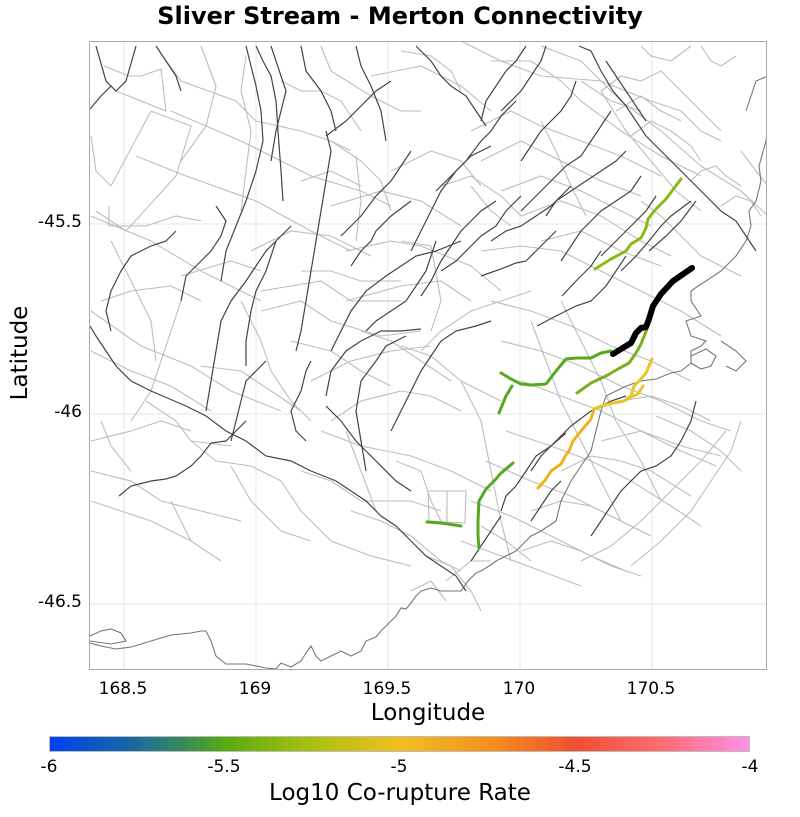 The image size is (800, 817). What do you see at coordinates (68, 412) in the screenshot?
I see `y-tick-label: -46` at bounding box center [68, 412].